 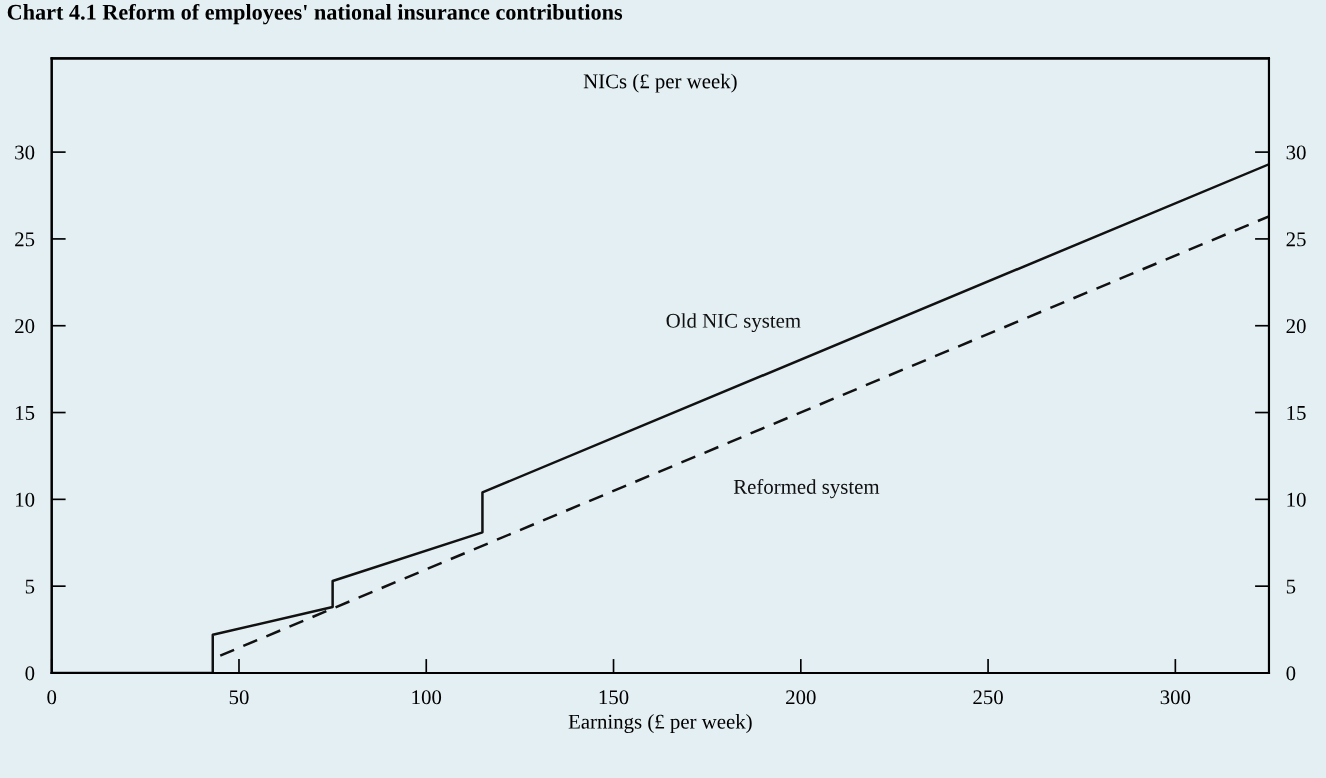 What do you see at coordinates (1175, 697) in the screenshot?
I see `x-tick-label: 300` at bounding box center [1175, 697].